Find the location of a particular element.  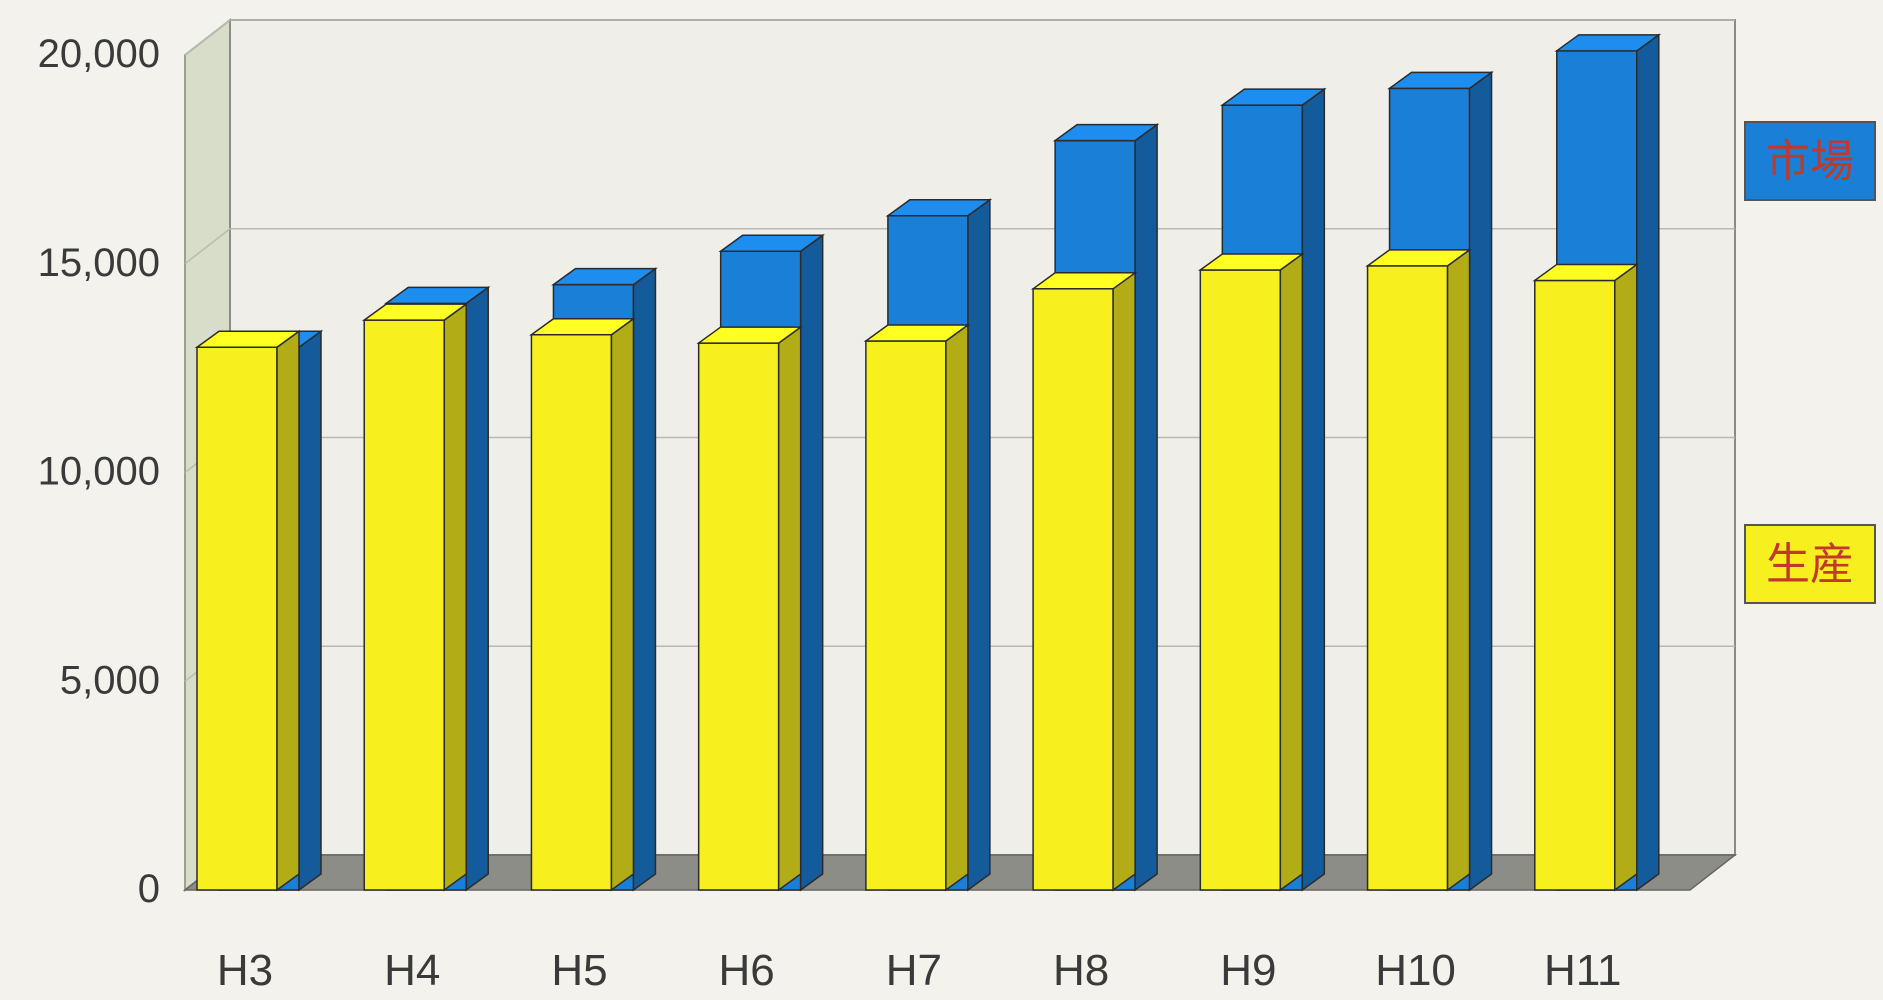

bar-生産-H4 is located at coordinates (415, 597).